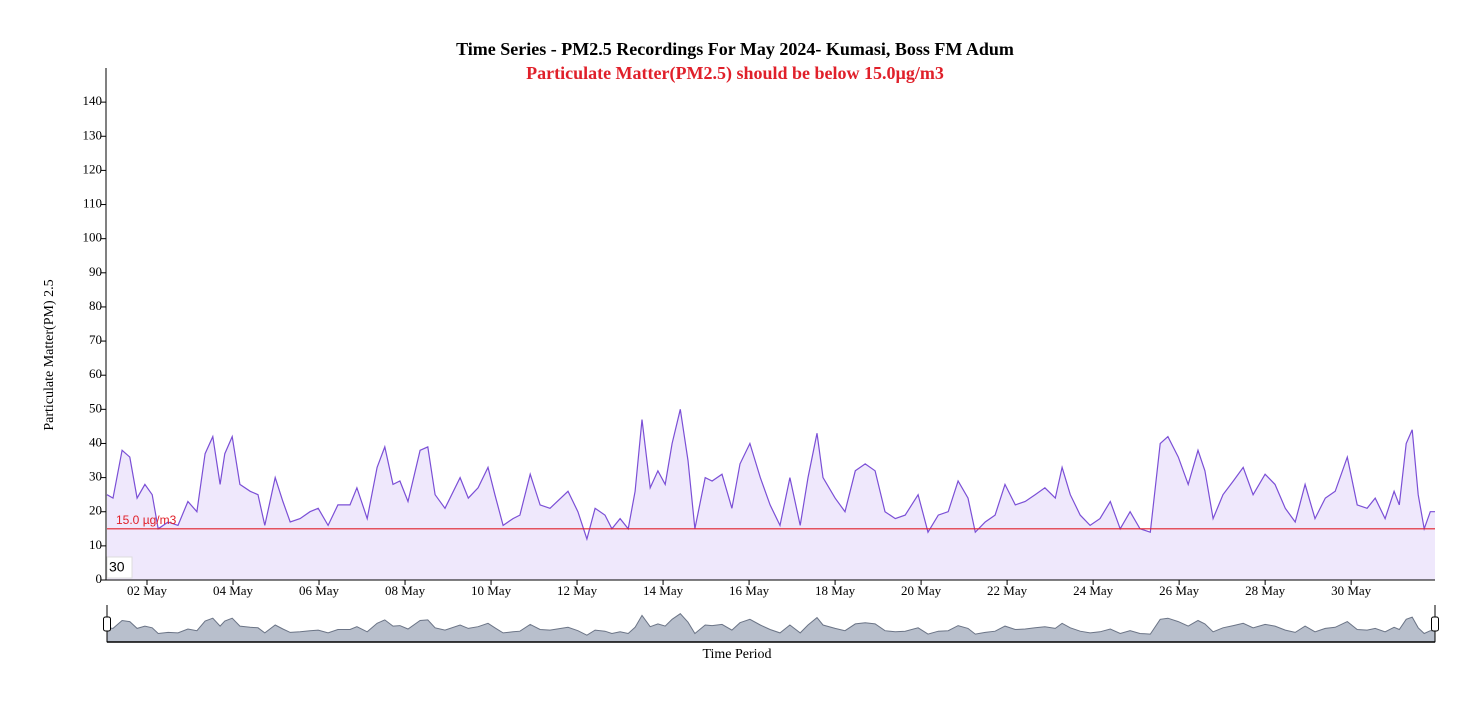 The width and height of the screenshot is (1480, 702). Describe the element at coordinates (95, 441) in the screenshot. I see `y-tick-label: 40` at that location.